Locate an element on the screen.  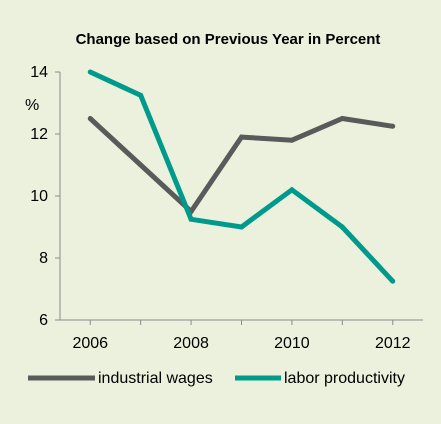
legend: industrial wages labor productivity is located at coordinates (216, 378).